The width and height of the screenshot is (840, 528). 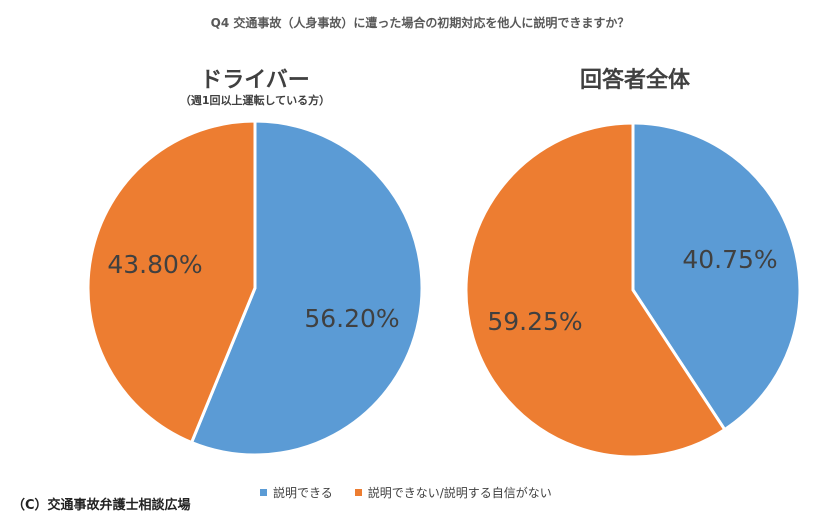 What do you see at coordinates (263, 492) in the screenshot?
I see `legend-swatch-can-explain` at bounding box center [263, 492].